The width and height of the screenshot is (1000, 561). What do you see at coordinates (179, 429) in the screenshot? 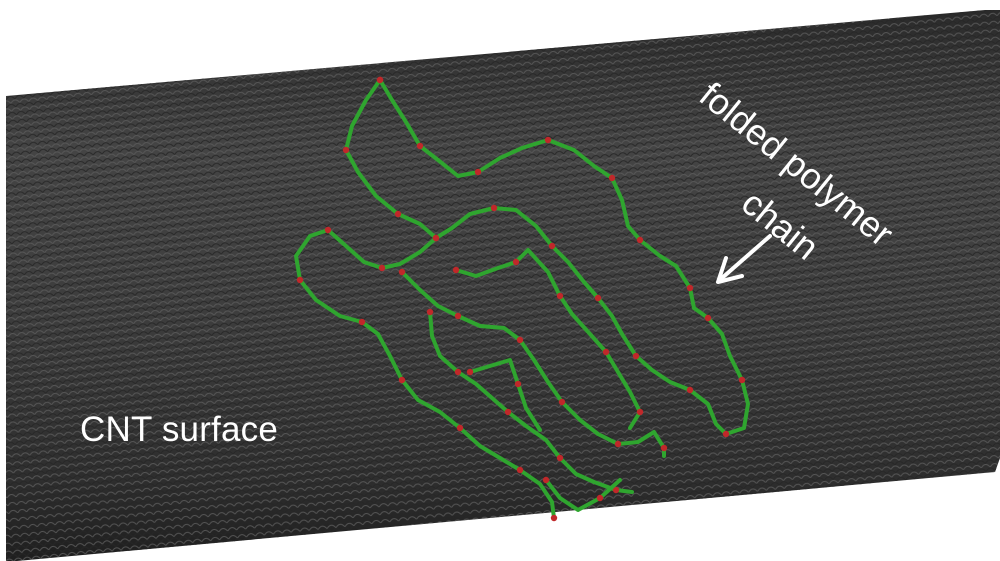
I see `cnt-surface-label: CNT surface` at bounding box center [179, 429].